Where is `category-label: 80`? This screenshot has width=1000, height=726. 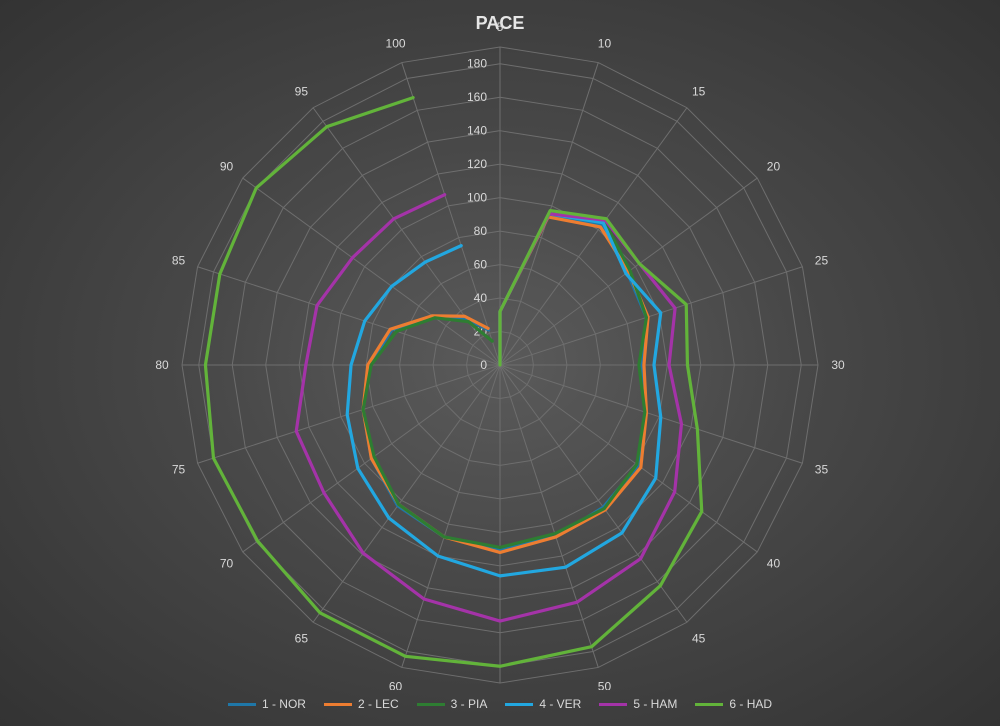
category-label: 80 is located at coordinates (162, 365).